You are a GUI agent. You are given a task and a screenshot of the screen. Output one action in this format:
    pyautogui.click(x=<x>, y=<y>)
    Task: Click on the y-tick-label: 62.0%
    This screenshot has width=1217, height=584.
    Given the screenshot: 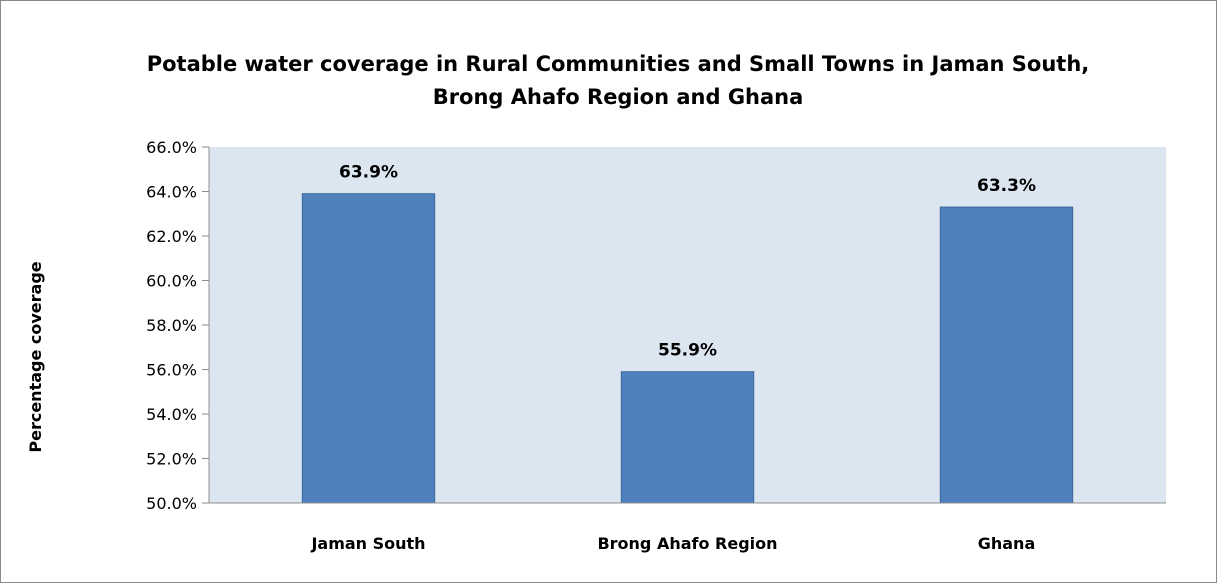 What is the action you would take?
    pyautogui.click(x=171, y=236)
    